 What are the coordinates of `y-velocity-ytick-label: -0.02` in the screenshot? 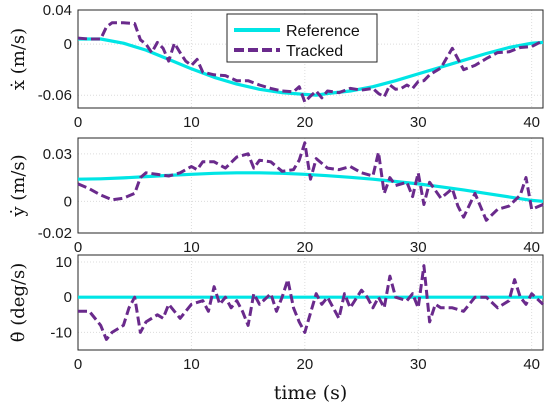 It's located at (55, 233).